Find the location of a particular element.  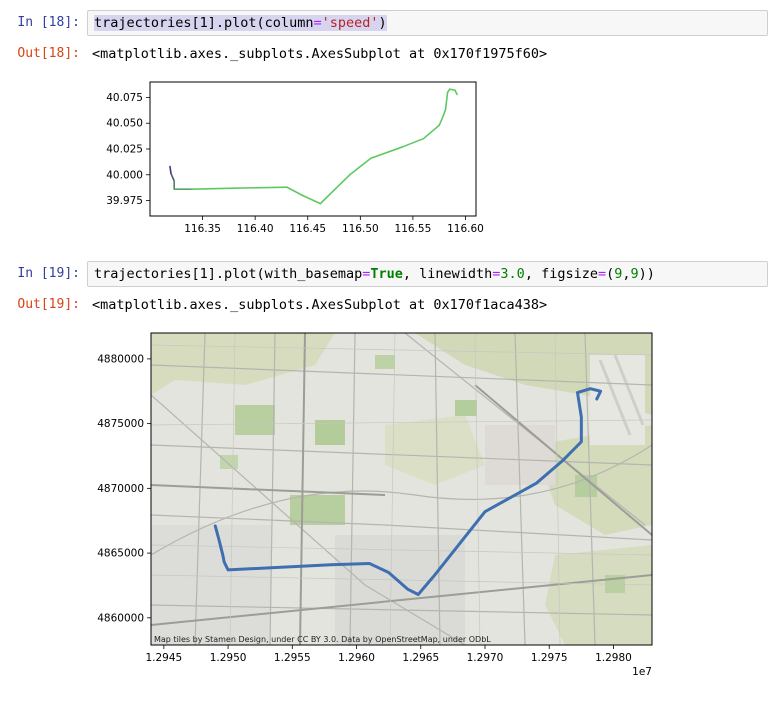

x-tick-label: 1.2980 is located at coordinates (613, 658).